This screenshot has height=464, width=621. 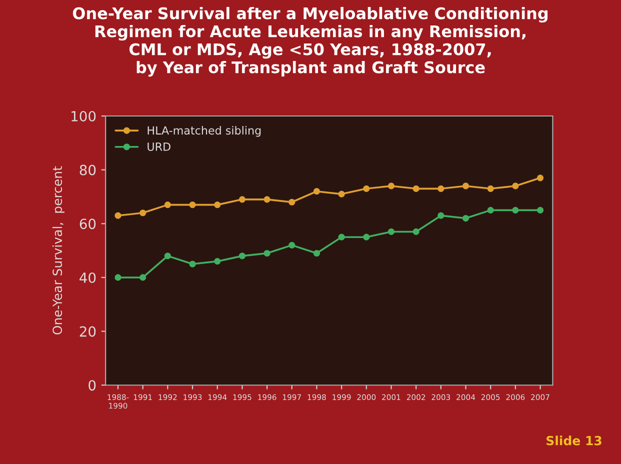 What do you see at coordinates (574, 441) in the screenshot?
I see `text: Slide 13` at bounding box center [574, 441].